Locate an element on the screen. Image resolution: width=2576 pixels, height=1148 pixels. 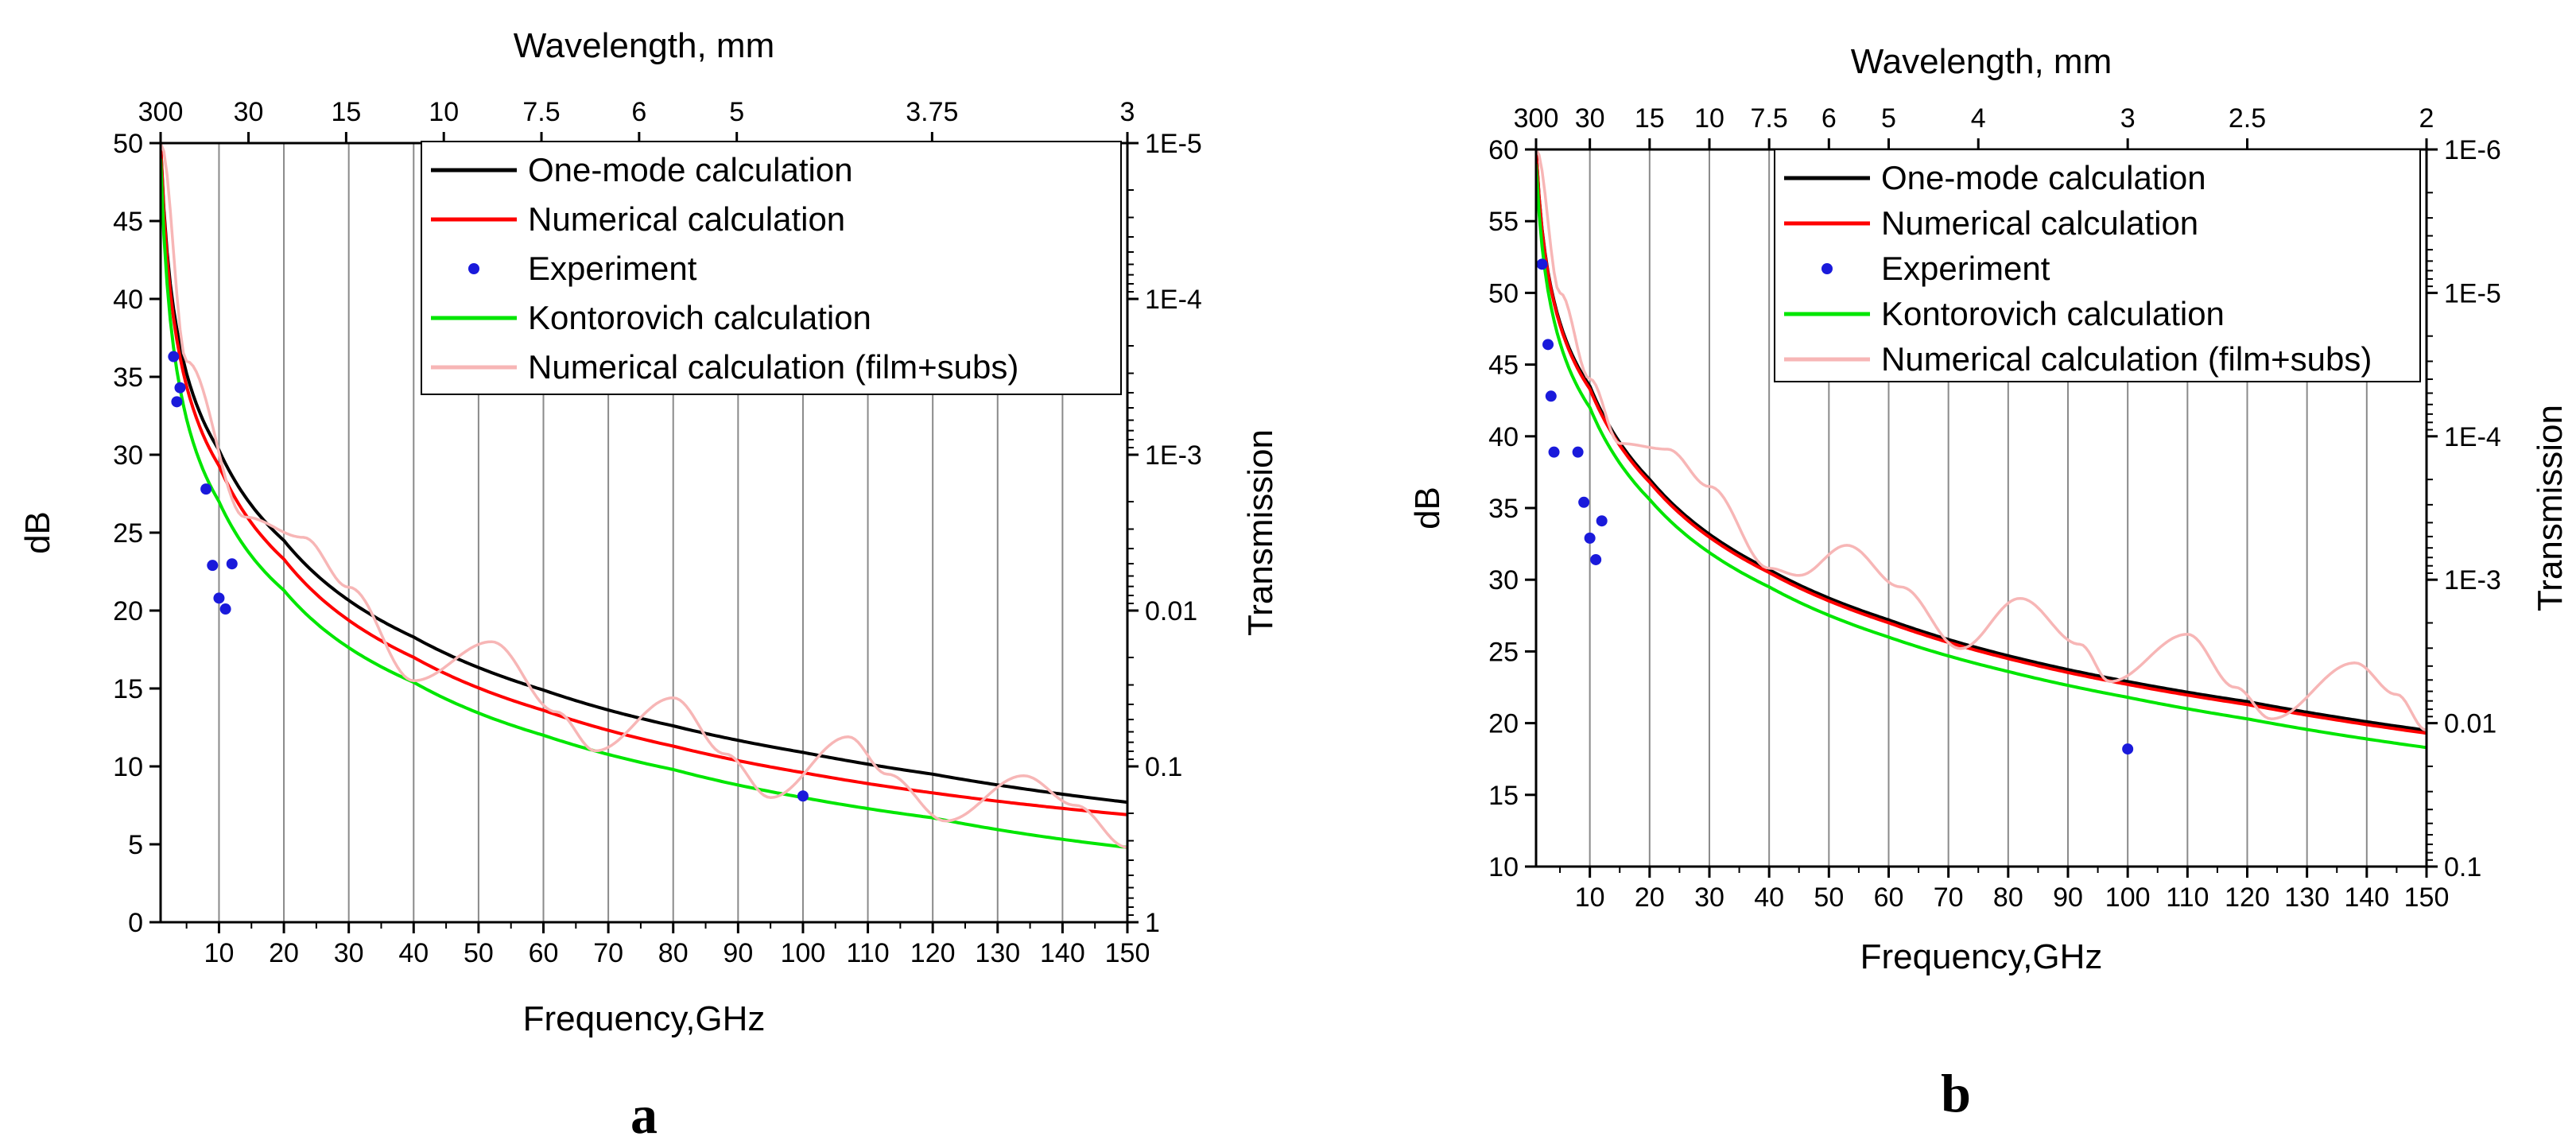
x2-tick-label: 300 is located at coordinates (1536, 118).